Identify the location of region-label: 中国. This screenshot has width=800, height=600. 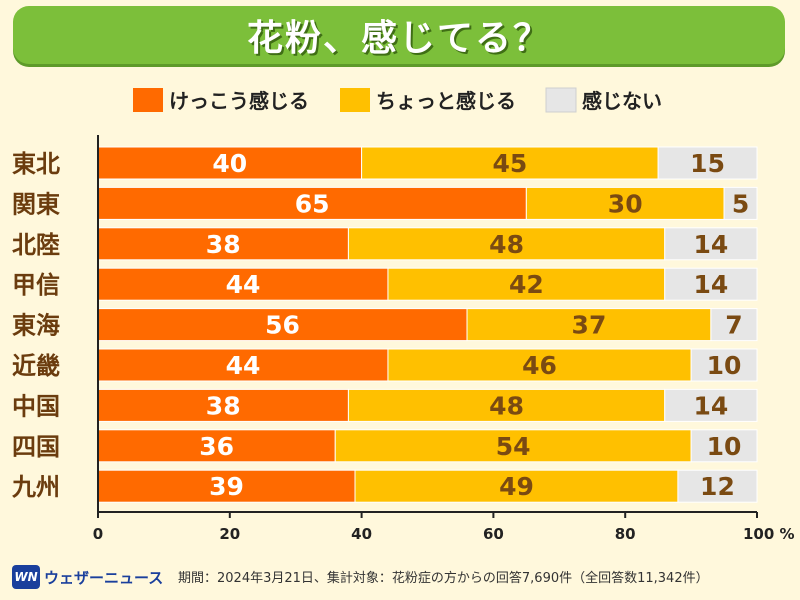
(36, 406).